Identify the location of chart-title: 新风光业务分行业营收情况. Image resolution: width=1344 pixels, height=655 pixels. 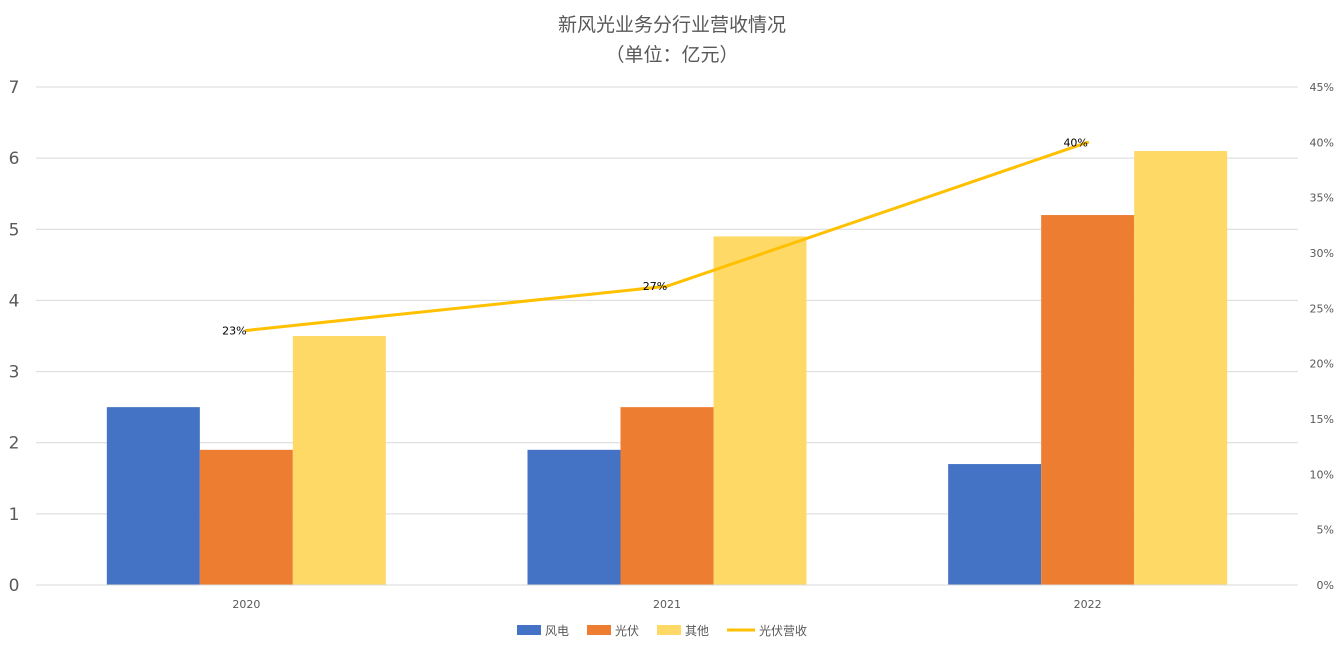
(672, 25).